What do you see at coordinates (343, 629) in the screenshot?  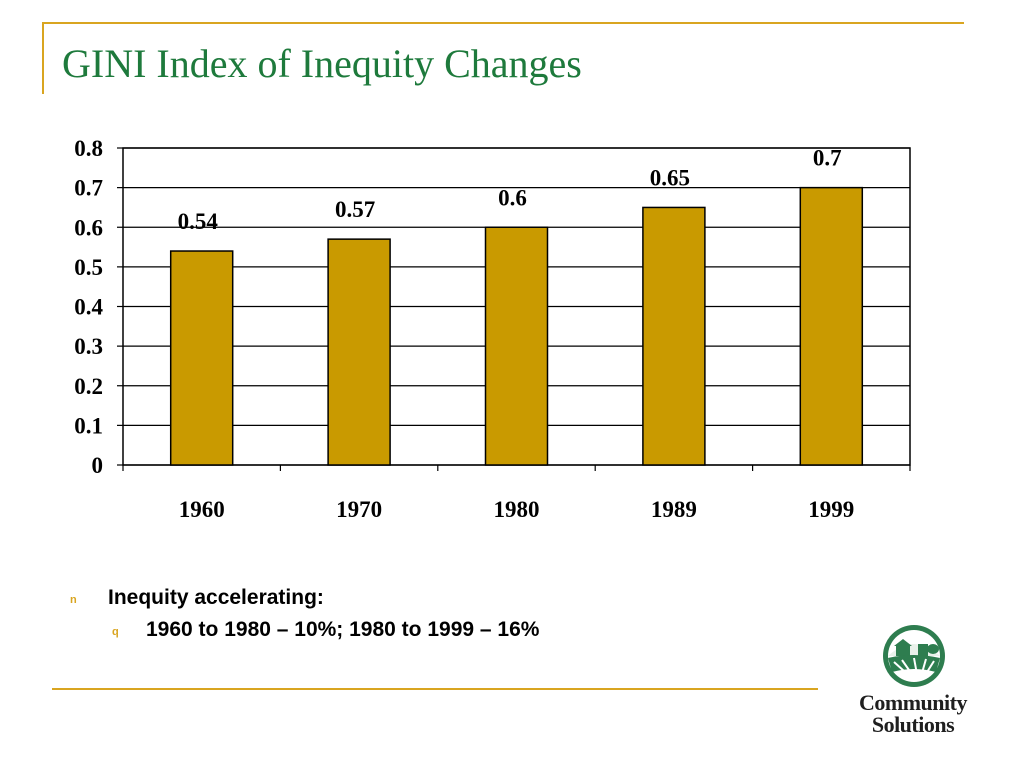 I see `sub-bullet-text: 1960 to 1980 – 10%; 1980 to 1999 – 16%` at bounding box center [343, 629].